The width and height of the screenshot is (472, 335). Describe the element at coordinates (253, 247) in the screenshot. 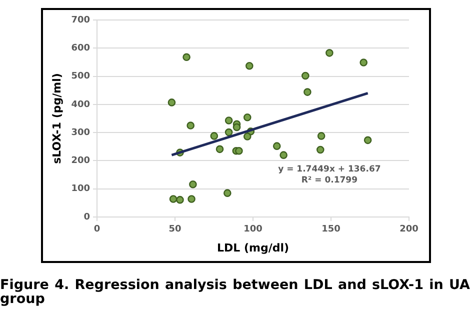

I see `x-axis-title: LDL (mg/dl)` at that location.